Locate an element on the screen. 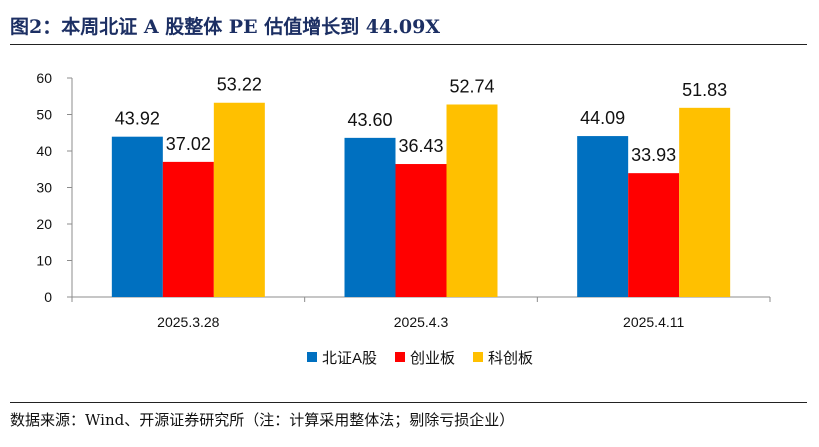 Image resolution: width=819 pixels, height=447 pixels. category-label: 2025.3.28 is located at coordinates (188, 322).